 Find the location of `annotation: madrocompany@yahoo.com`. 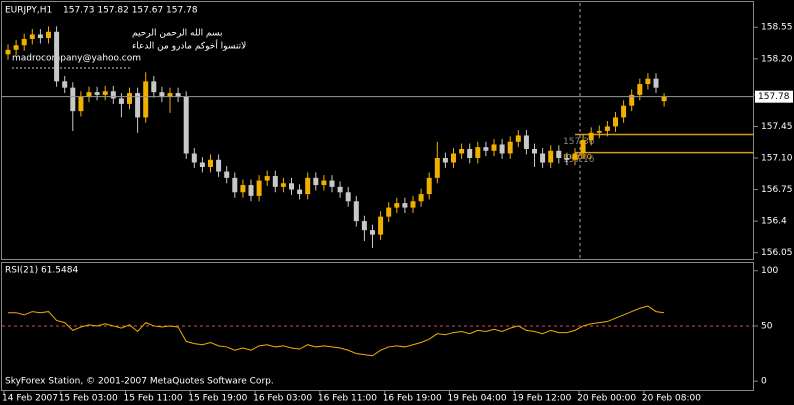

annotation: madrocompany@yahoo.com is located at coordinates (76, 59).